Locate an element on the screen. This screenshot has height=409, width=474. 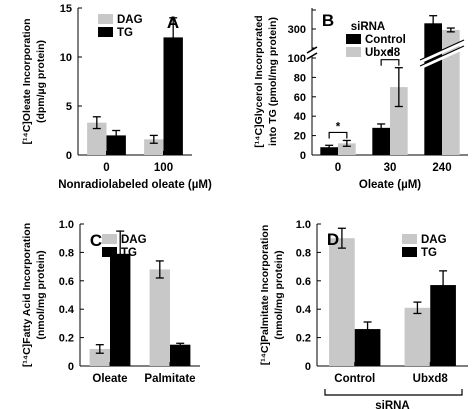
panel-b-ytick-label: 60 is located at coordinates (300, 98).